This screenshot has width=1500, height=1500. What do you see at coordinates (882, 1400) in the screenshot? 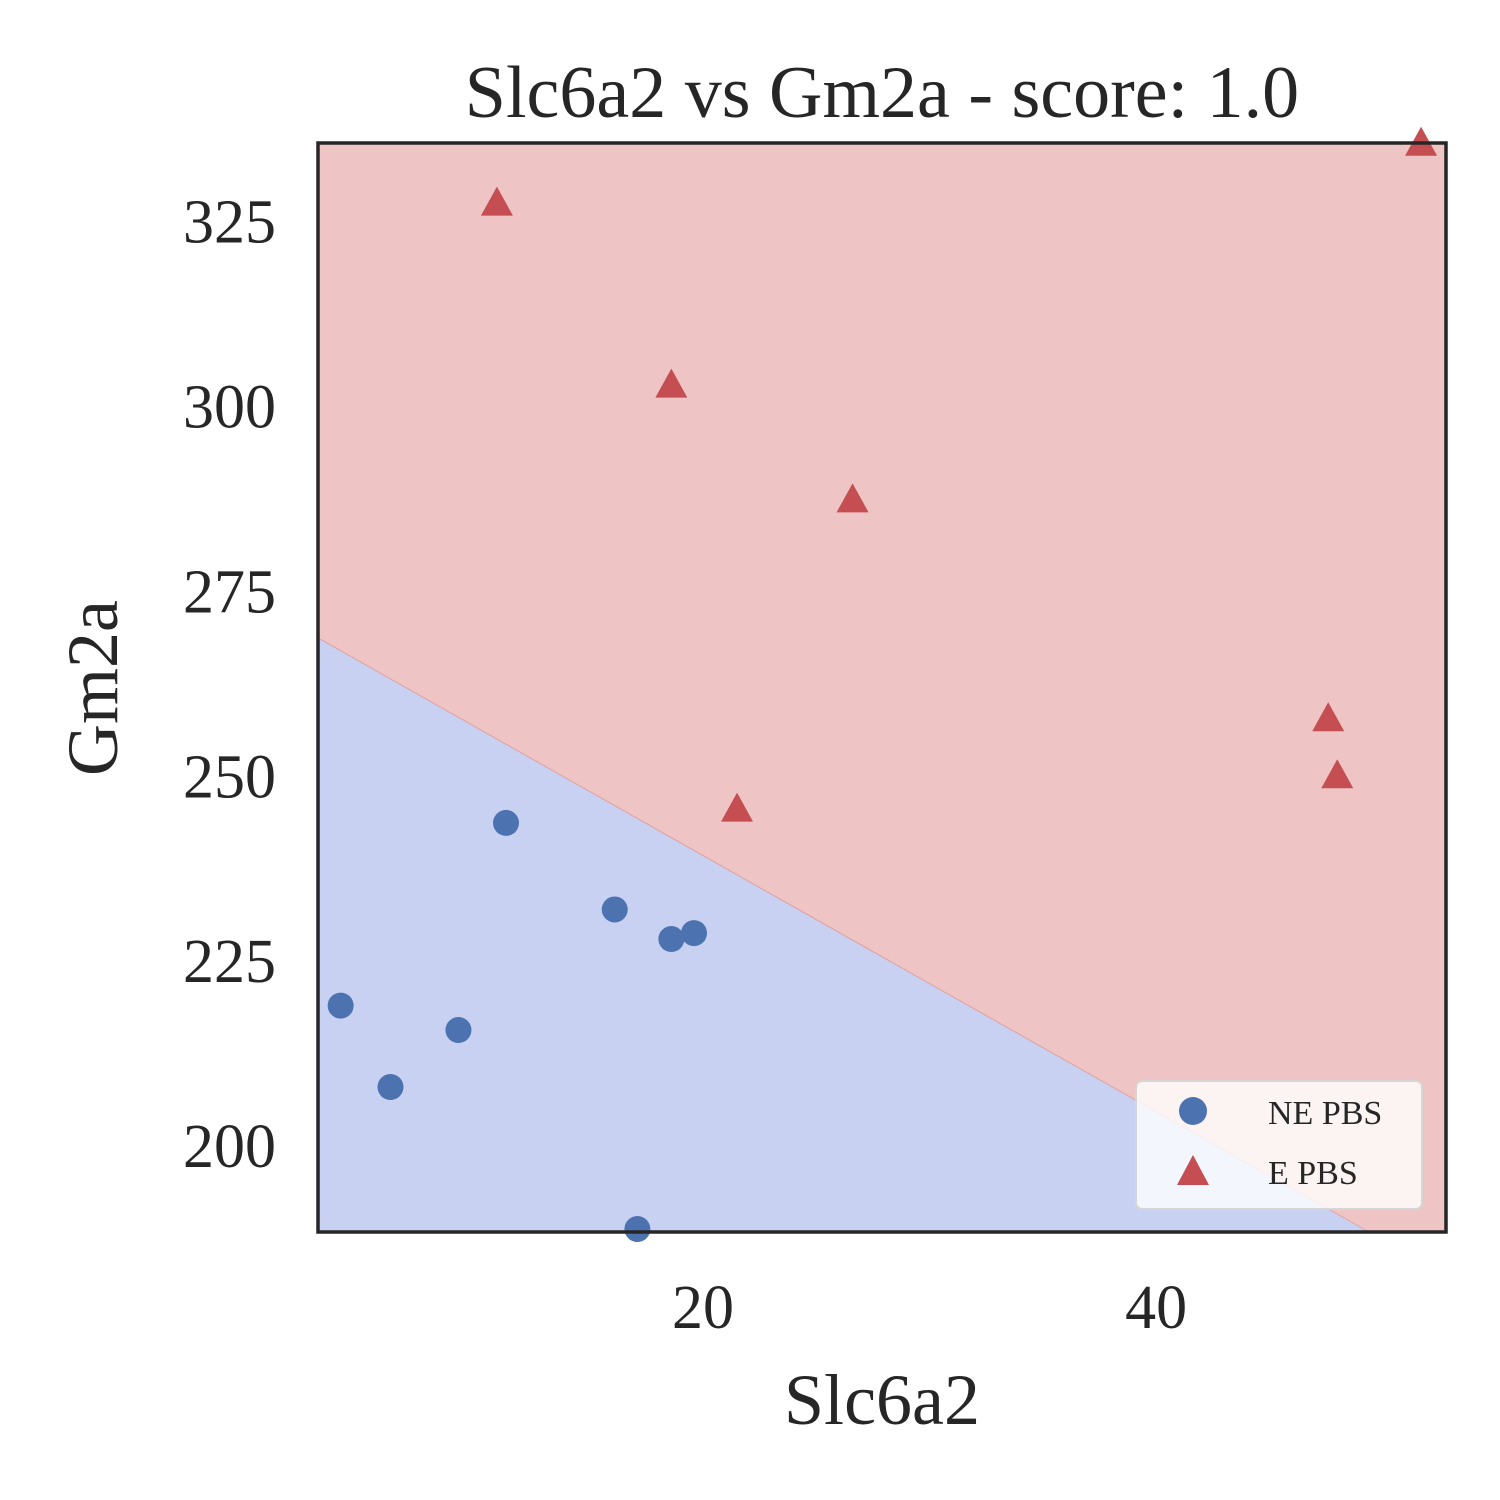
I see `x-axis-label: Slc6a2` at bounding box center [882, 1400].